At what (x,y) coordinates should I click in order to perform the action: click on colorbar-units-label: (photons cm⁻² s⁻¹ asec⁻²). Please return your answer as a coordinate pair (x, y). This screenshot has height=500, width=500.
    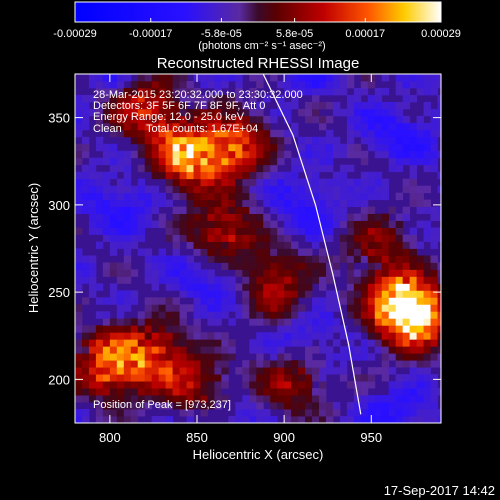
    Looking at the image, I should click on (261, 46).